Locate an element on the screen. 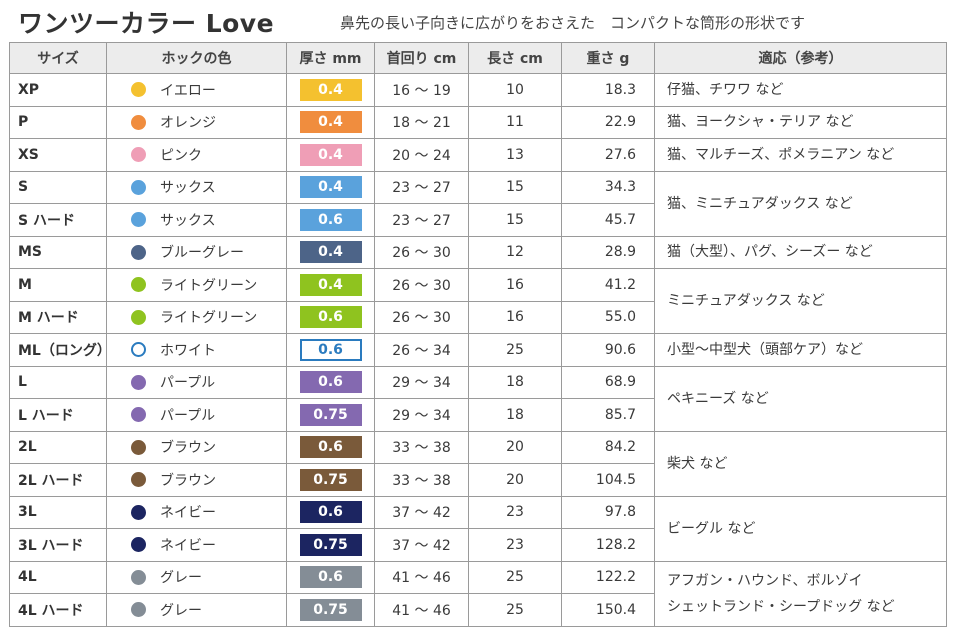 The image size is (956, 639). hook-color-label: ホワイト is located at coordinates (188, 350).